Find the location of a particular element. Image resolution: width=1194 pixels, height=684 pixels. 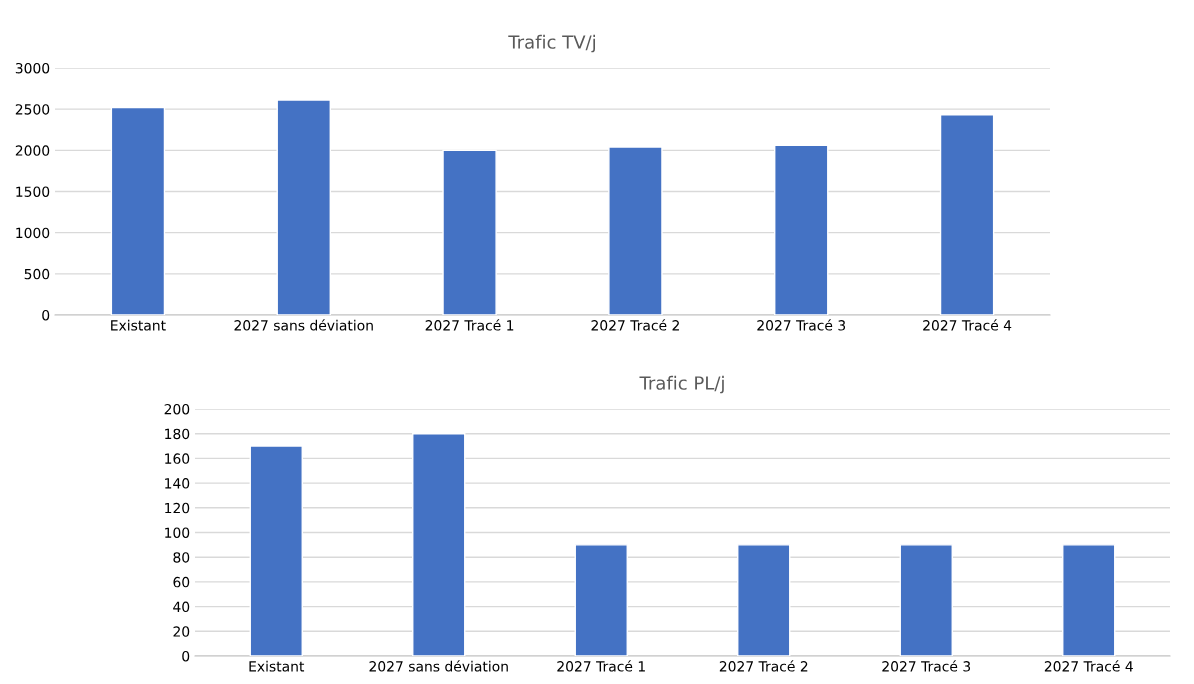

y-tick-label: 1000 is located at coordinates (33, 233).